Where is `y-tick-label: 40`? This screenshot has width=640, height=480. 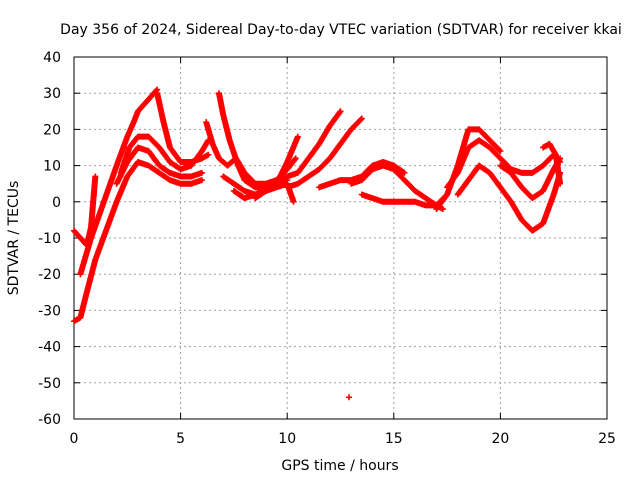 y-tick-label: 40 is located at coordinates (52, 58).